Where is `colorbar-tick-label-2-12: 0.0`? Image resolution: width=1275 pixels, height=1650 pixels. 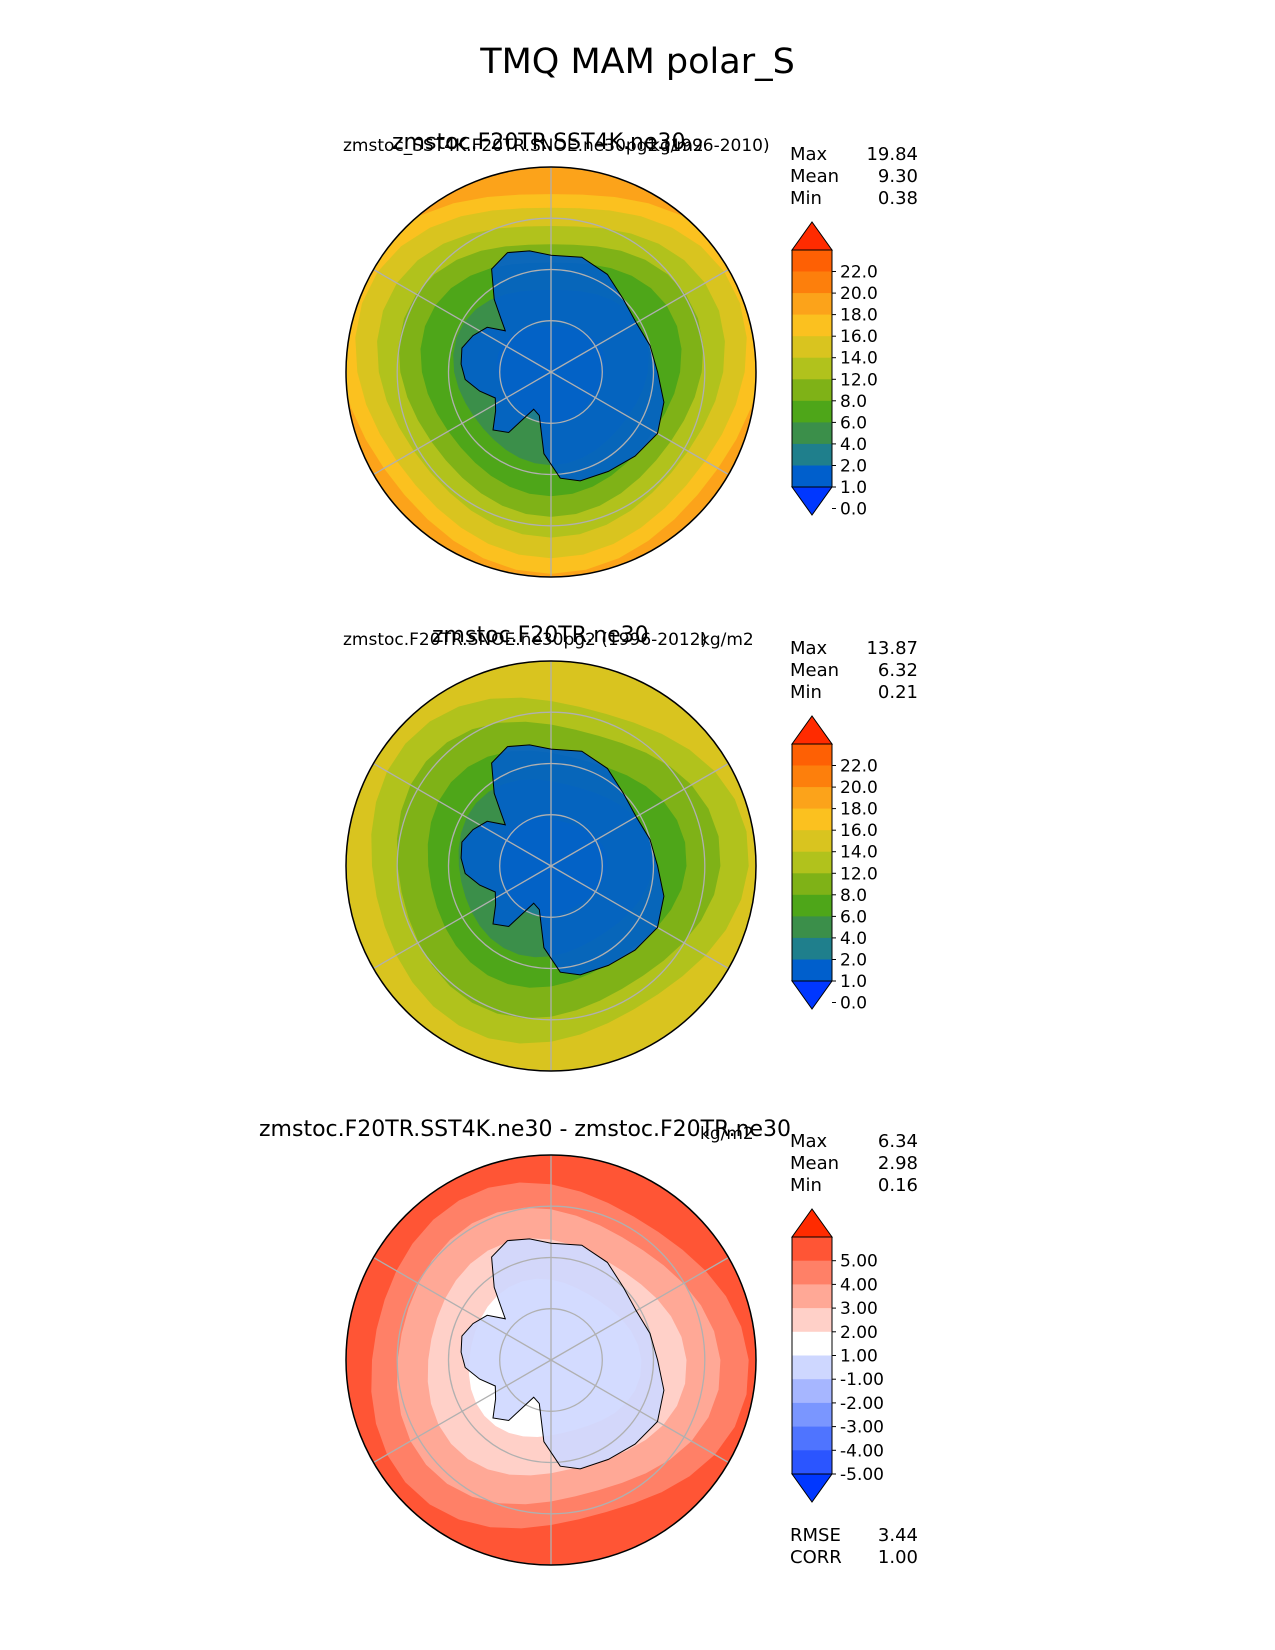 colorbar-tick-label-2-12: 0.0 is located at coordinates (853, 1004).